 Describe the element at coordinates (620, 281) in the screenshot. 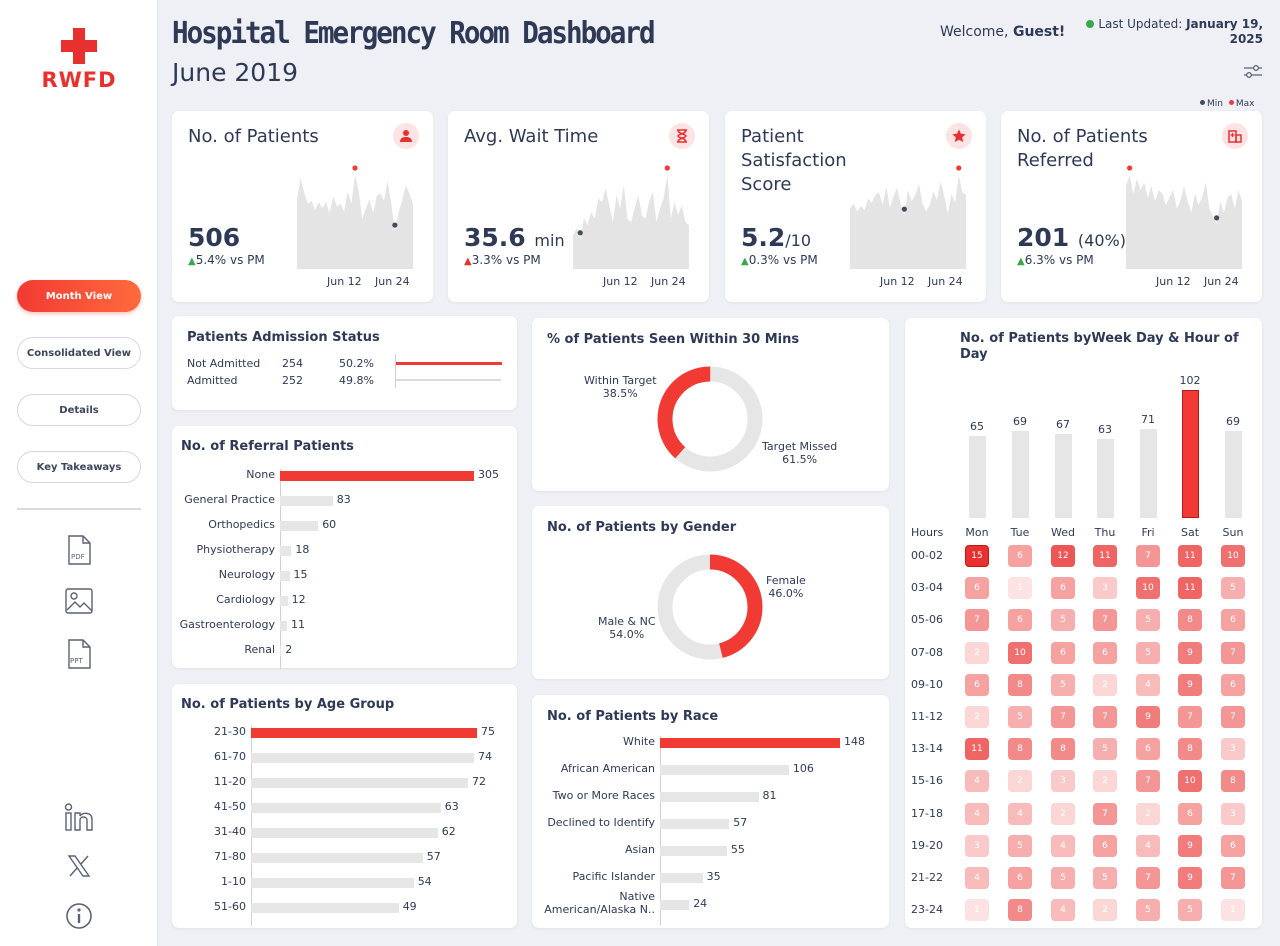

I see `x-tick: Jun 12` at that location.